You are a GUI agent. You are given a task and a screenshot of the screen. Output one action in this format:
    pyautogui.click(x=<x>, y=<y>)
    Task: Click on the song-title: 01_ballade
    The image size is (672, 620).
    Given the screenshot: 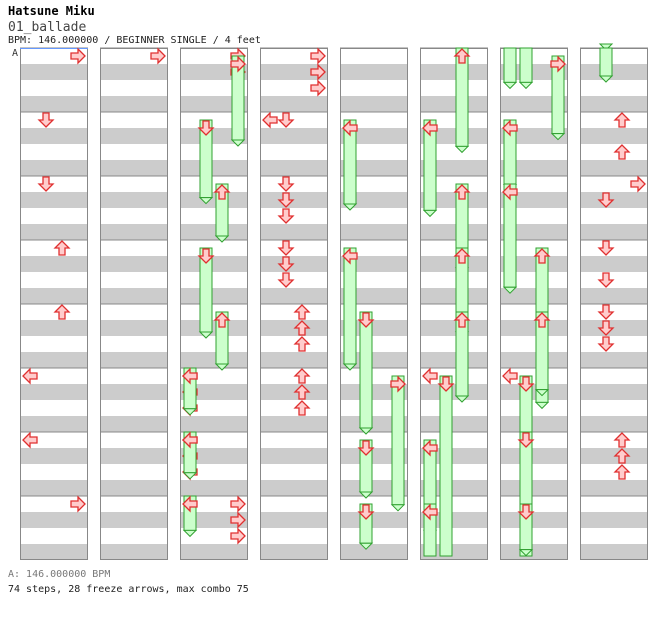 What is the action you would take?
    pyautogui.click(x=47, y=27)
    